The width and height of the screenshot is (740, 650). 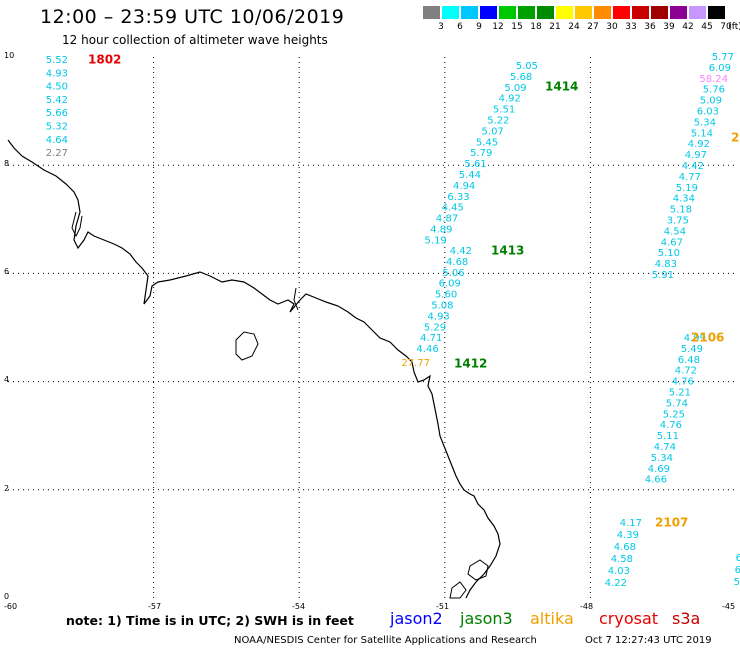 I want to click on swh-value: 5.49, so click(x=692, y=349).